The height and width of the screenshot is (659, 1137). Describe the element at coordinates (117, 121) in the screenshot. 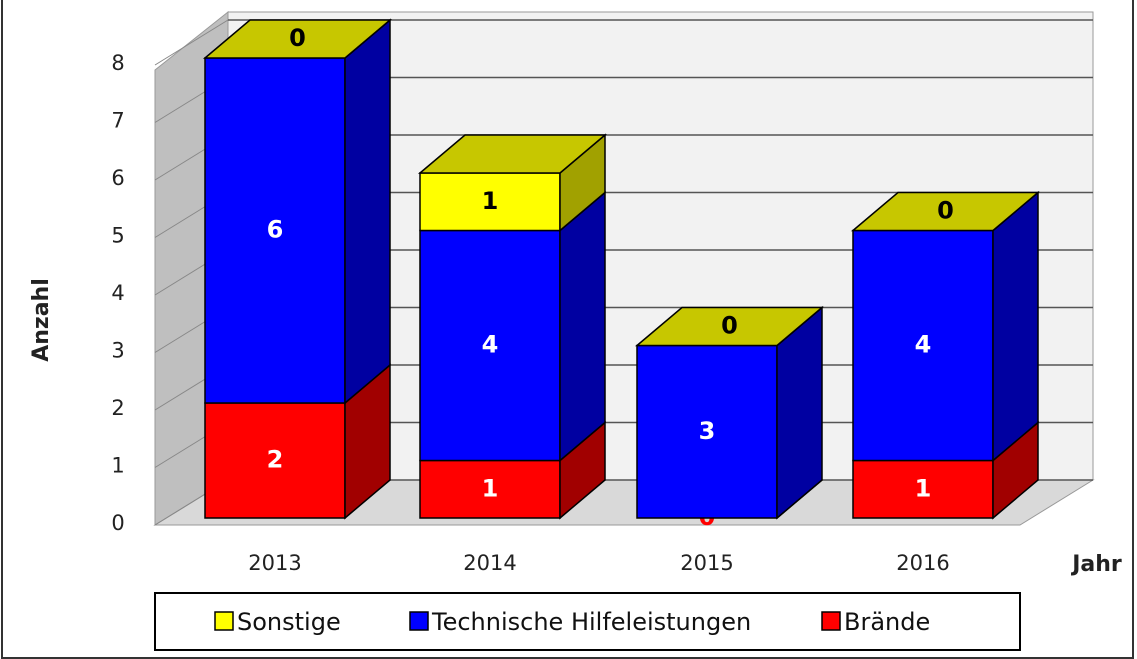

I see `y-tick-label: 7` at that location.